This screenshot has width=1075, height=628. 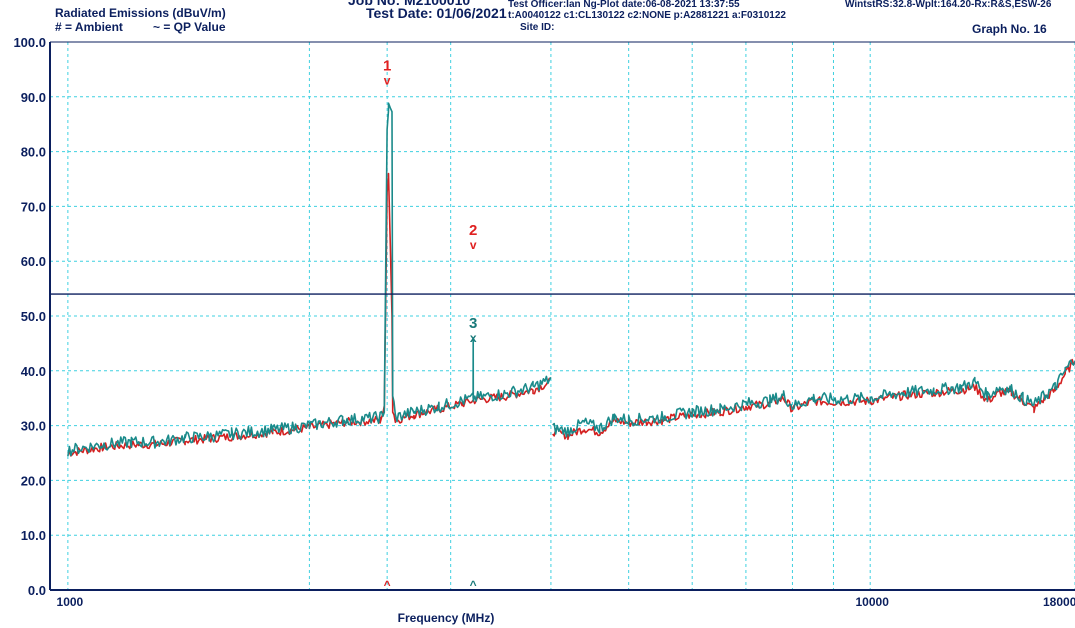 What do you see at coordinates (33, 535) in the screenshot?
I see `y-tick-label: 10.0` at bounding box center [33, 535].